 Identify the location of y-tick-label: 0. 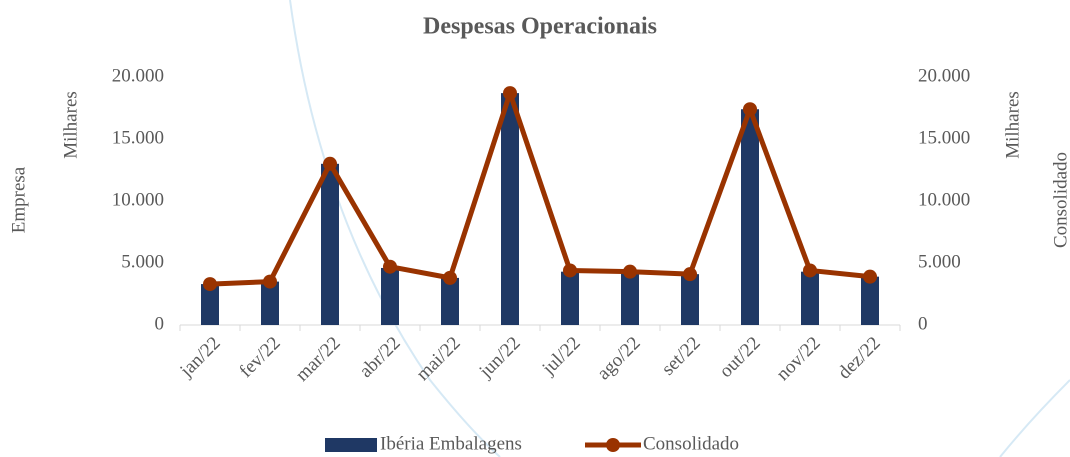
(160, 323).